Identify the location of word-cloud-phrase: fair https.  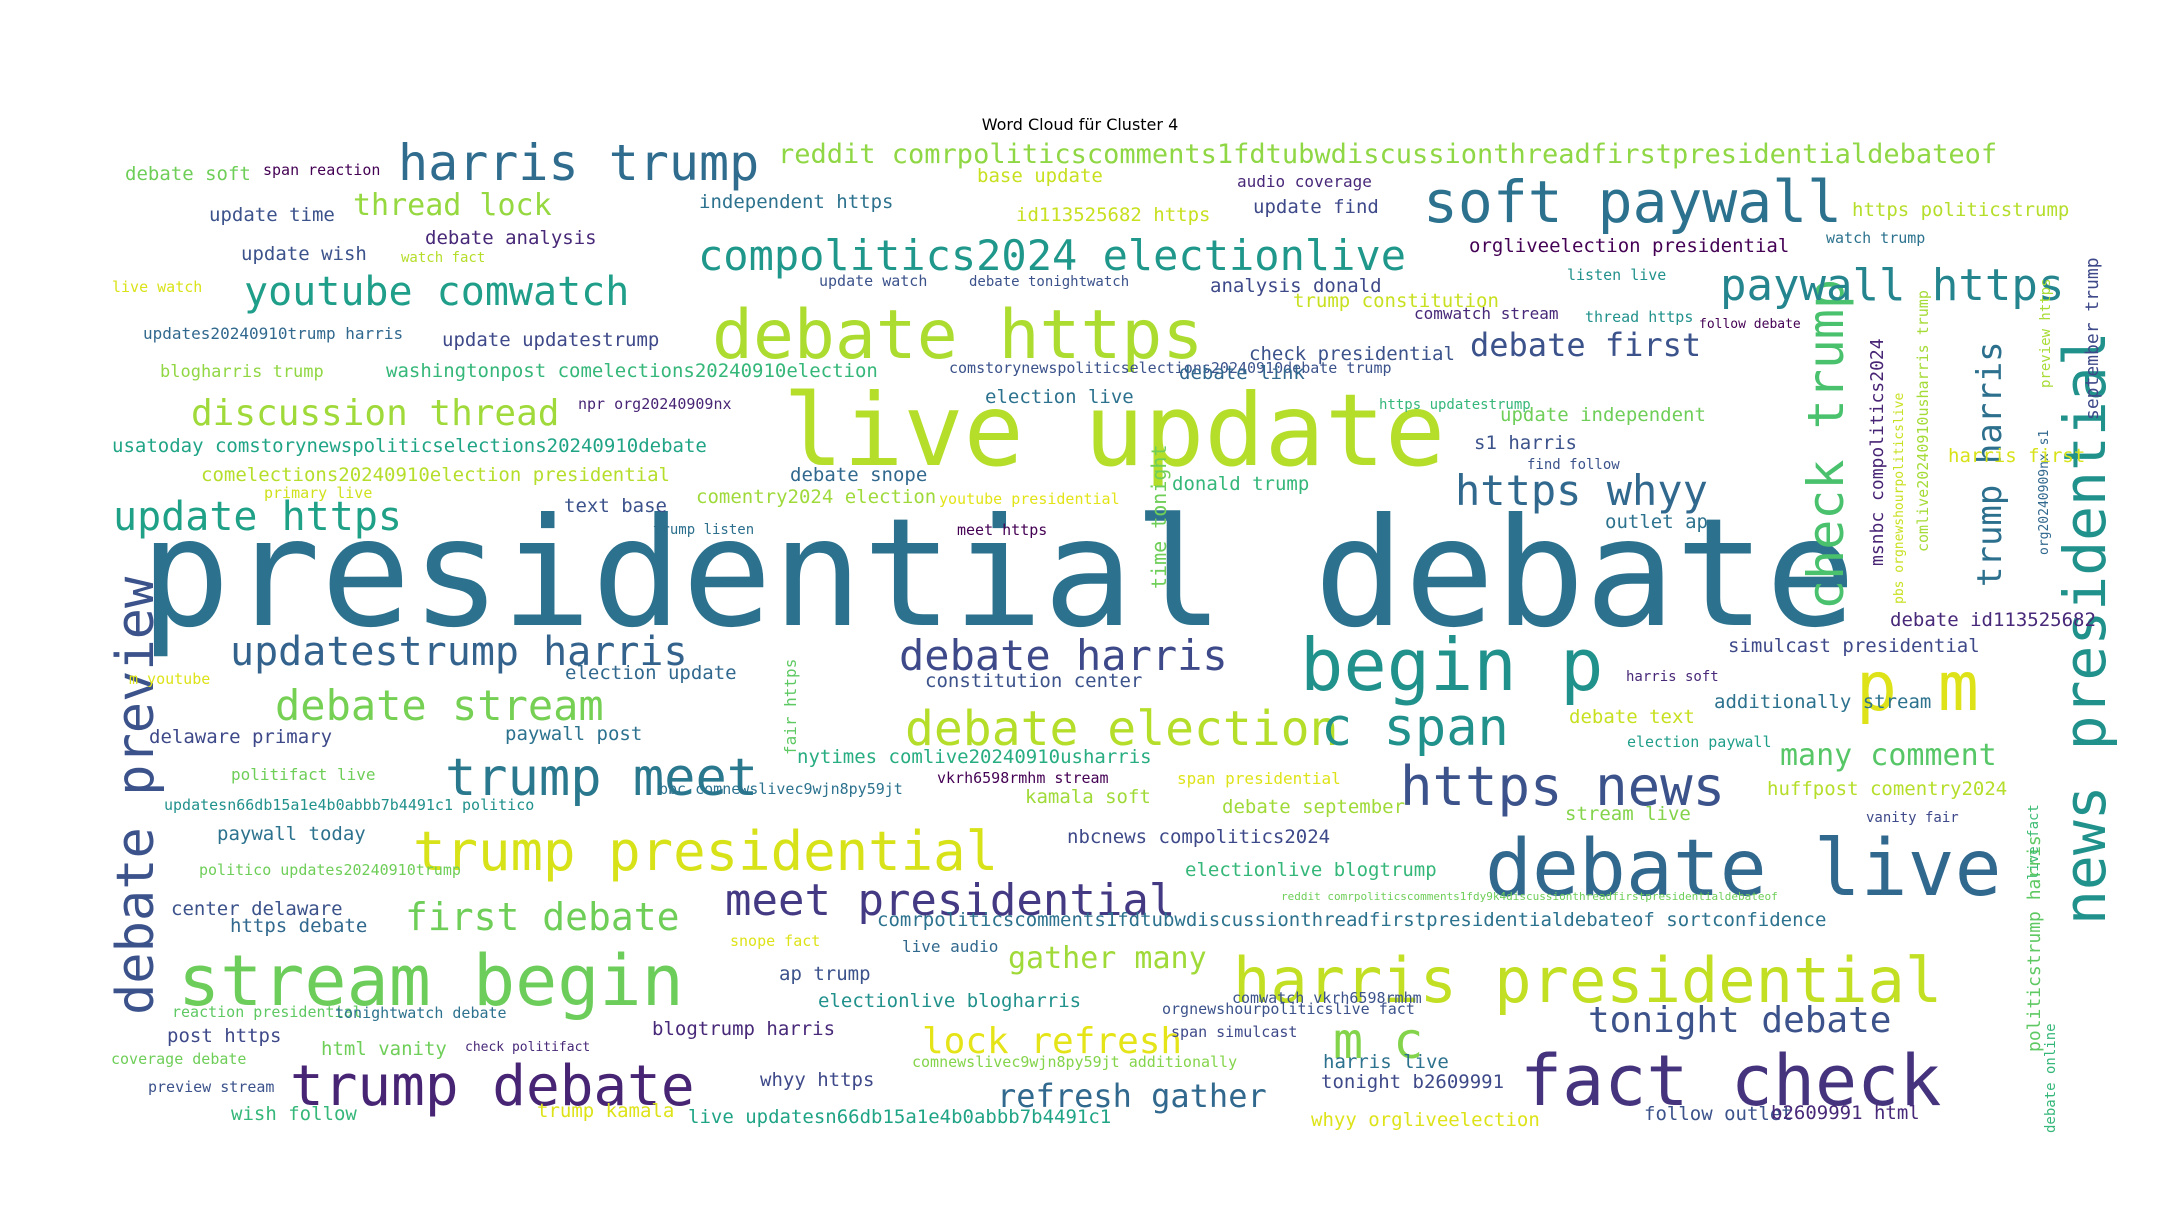
(790, 707).